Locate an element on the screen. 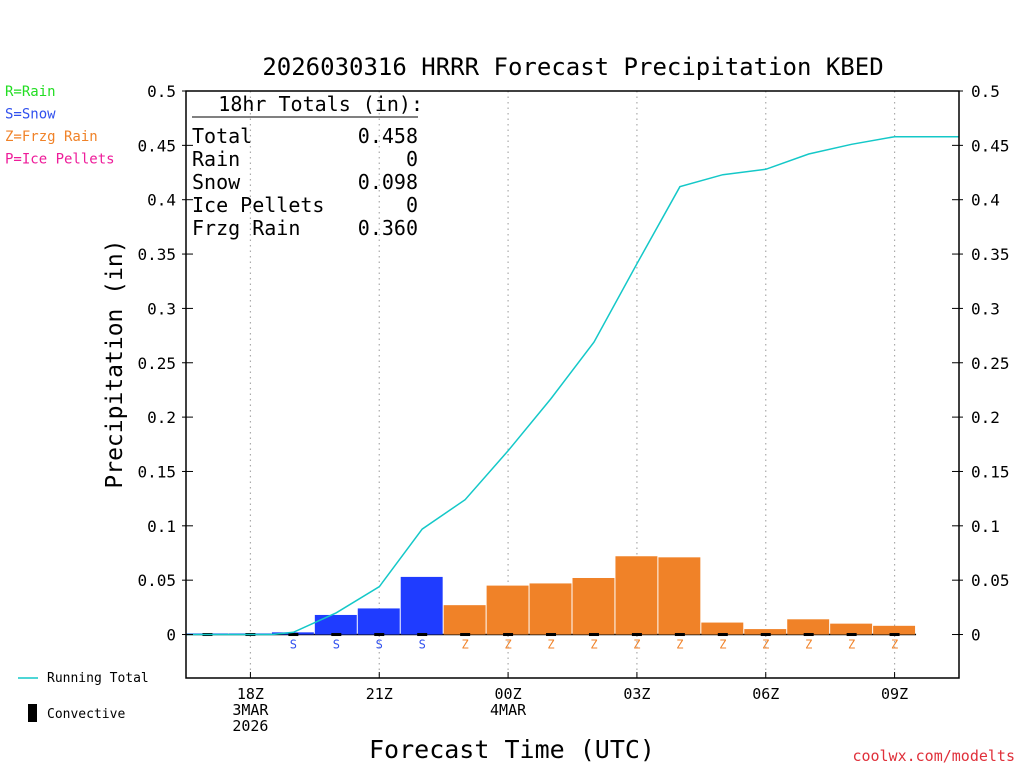  type-mark-33: Z is located at coordinates (894, 645).